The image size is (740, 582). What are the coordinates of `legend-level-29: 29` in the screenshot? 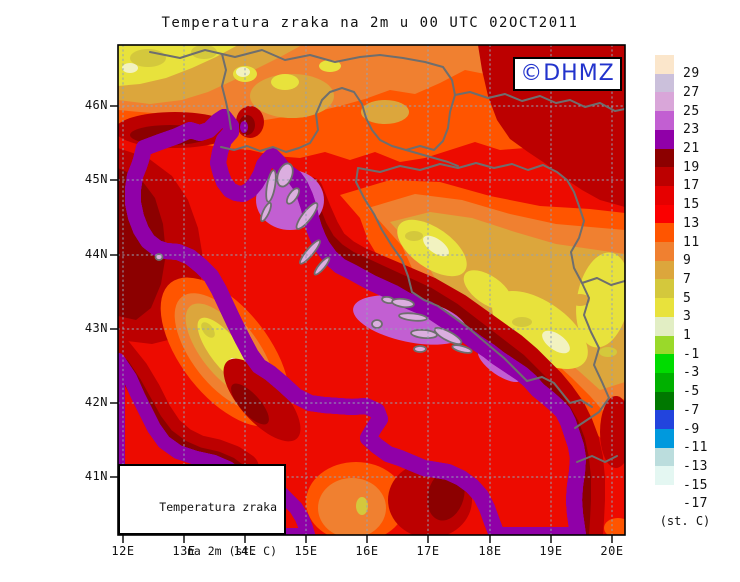 It's located at (691, 74).